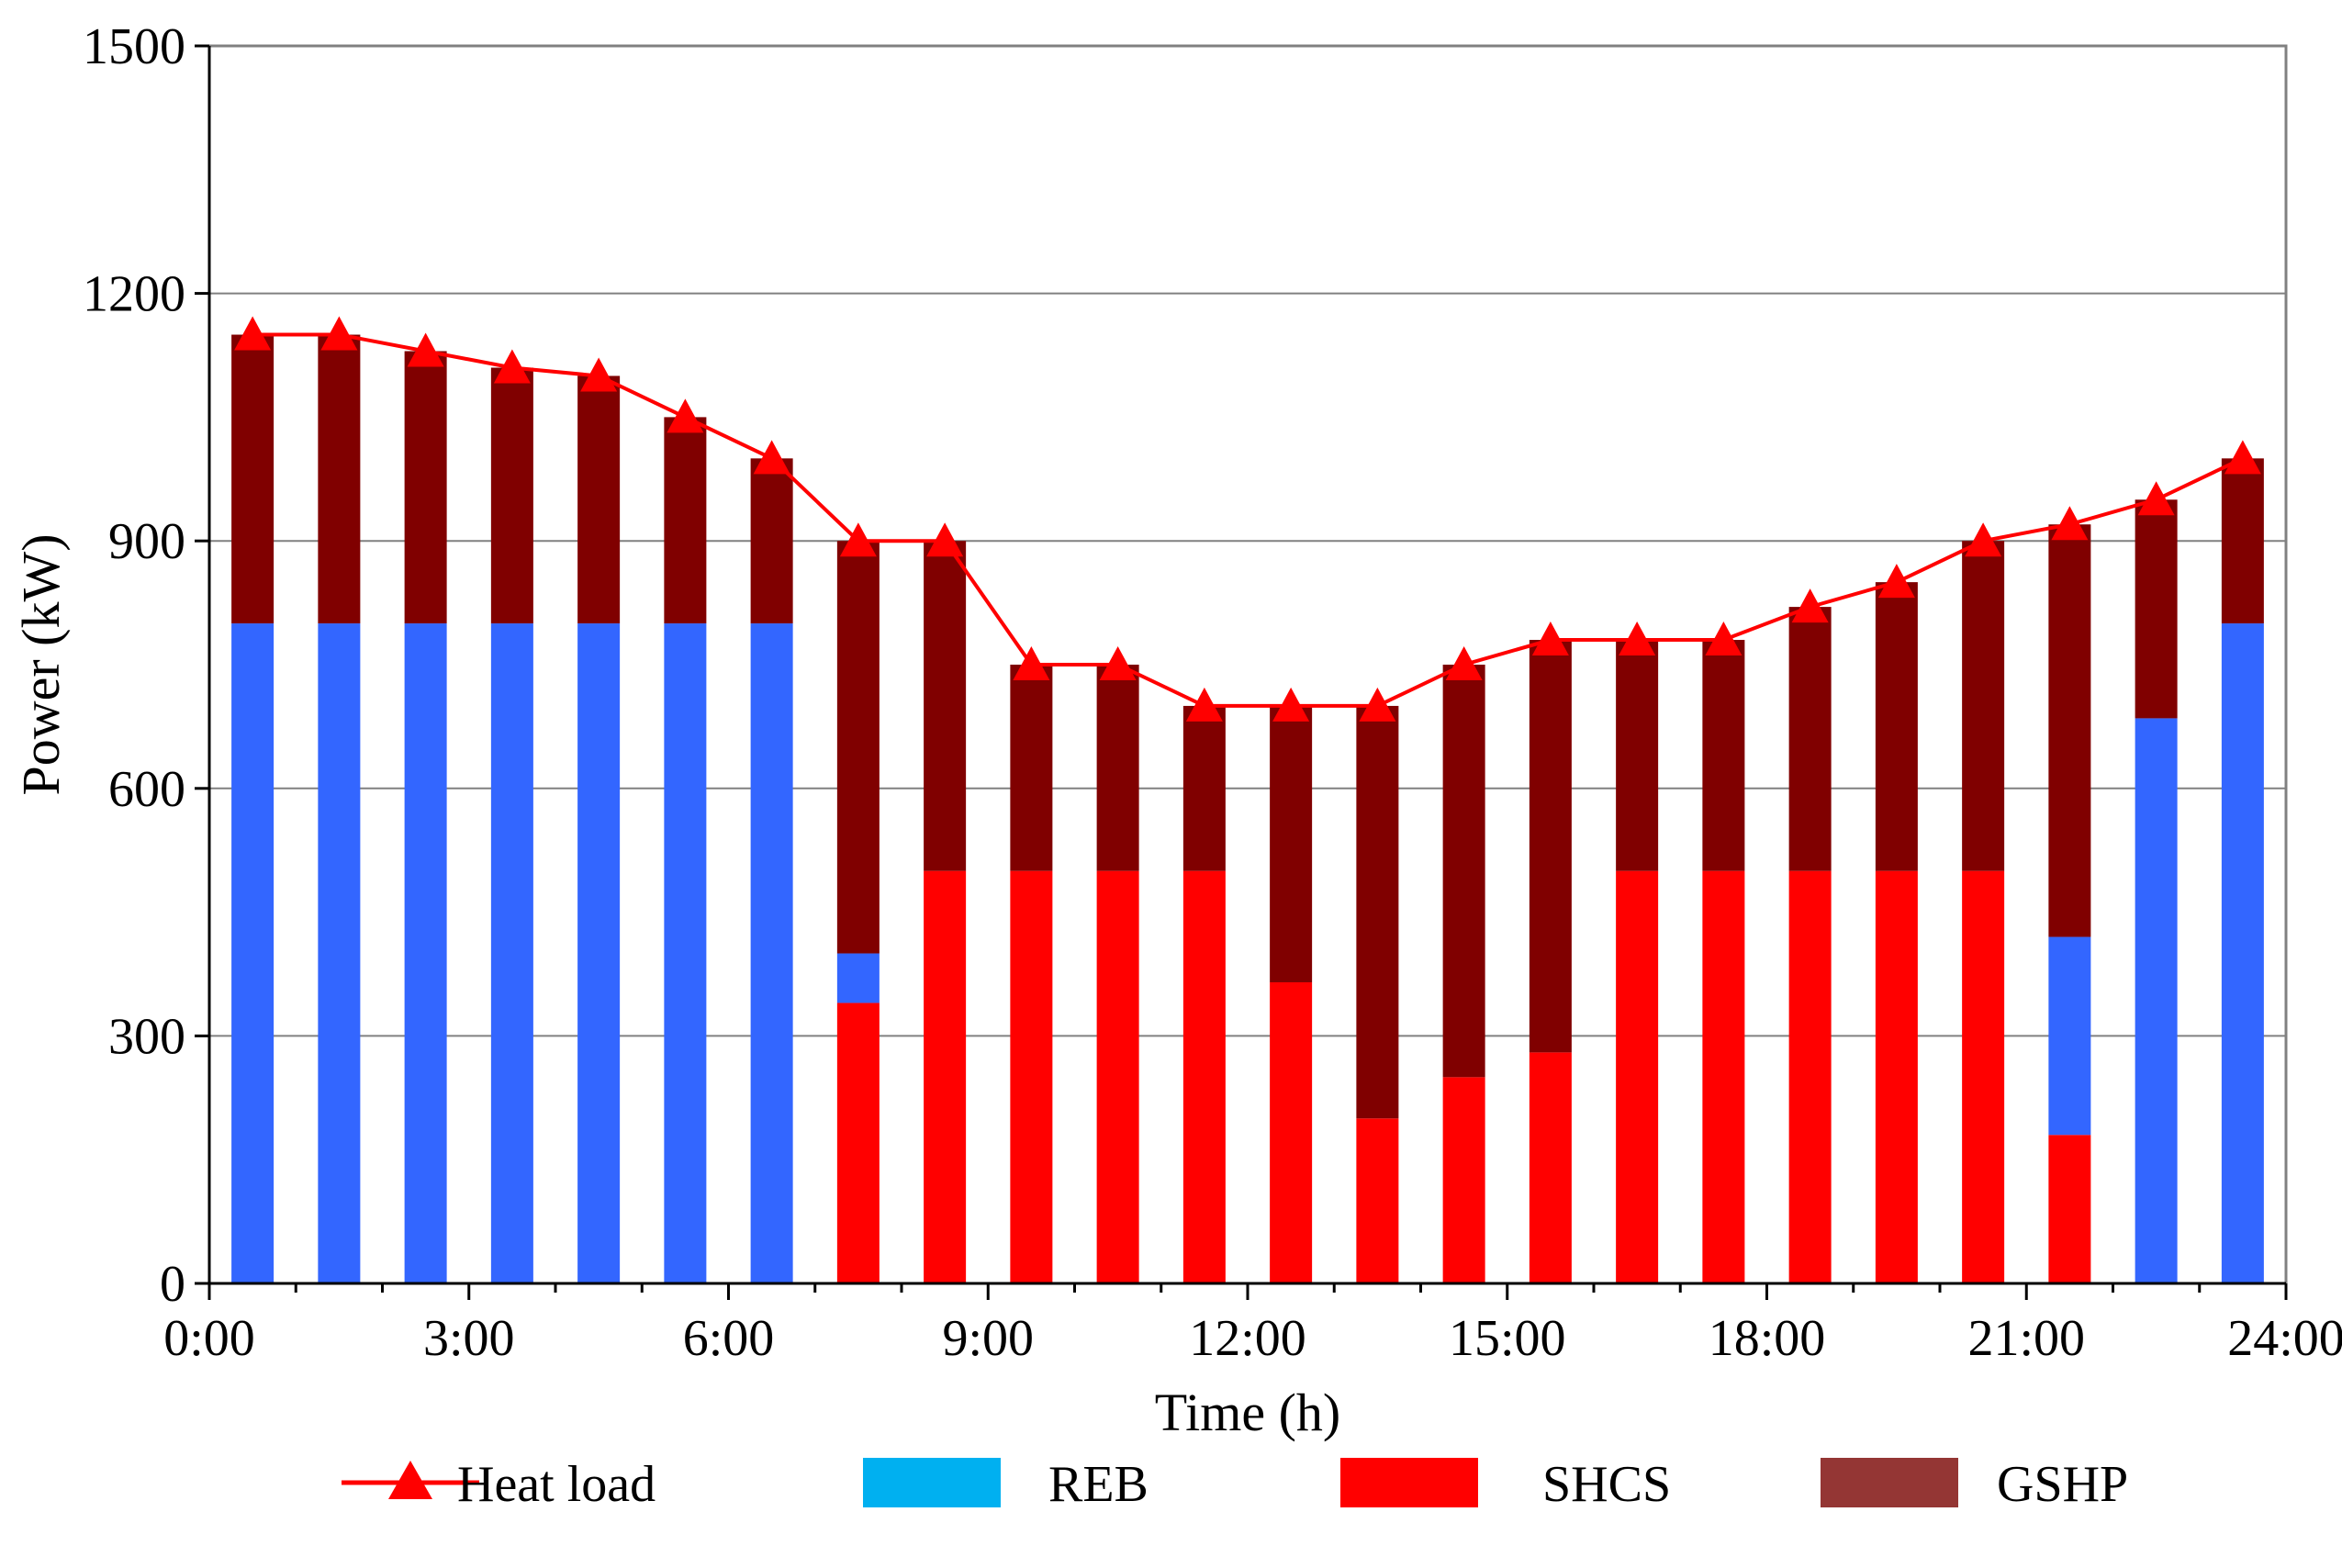 Image resolution: width=2342 pixels, height=1568 pixels. What do you see at coordinates (410, 1480) in the screenshot?
I see `legend-heat-load-marker` at bounding box center [410, 1480].